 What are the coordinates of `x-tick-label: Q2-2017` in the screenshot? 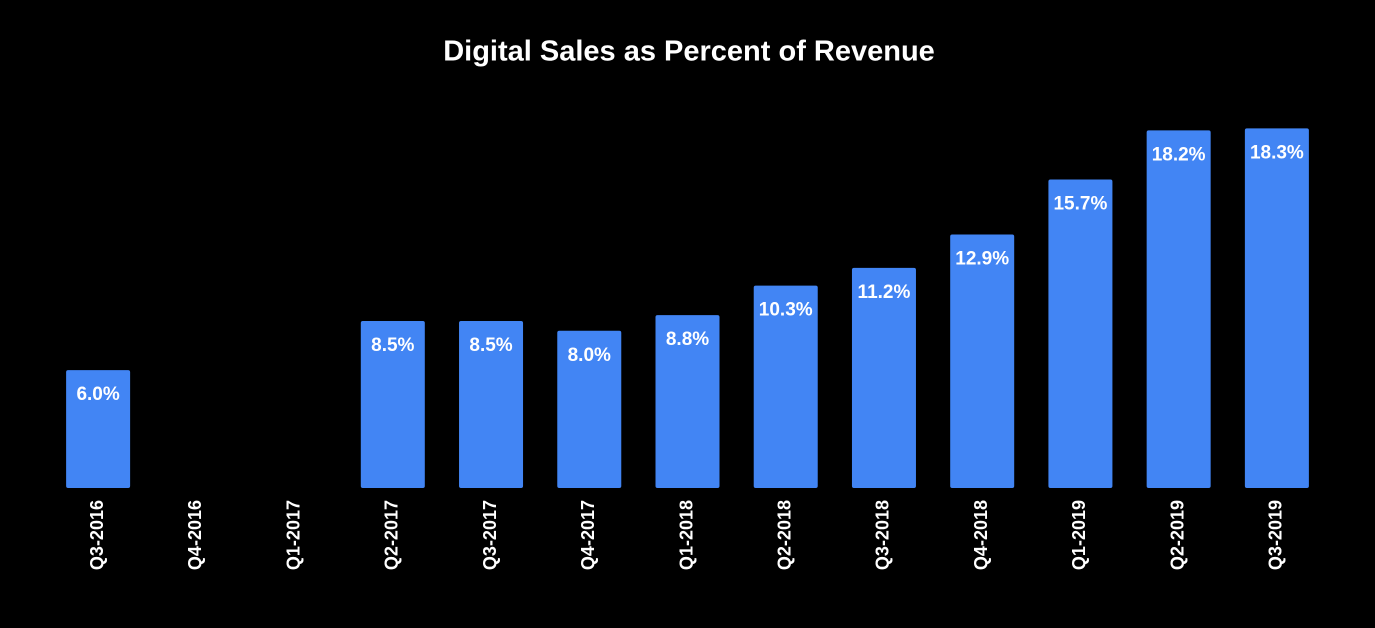 It's located at (392, 535).